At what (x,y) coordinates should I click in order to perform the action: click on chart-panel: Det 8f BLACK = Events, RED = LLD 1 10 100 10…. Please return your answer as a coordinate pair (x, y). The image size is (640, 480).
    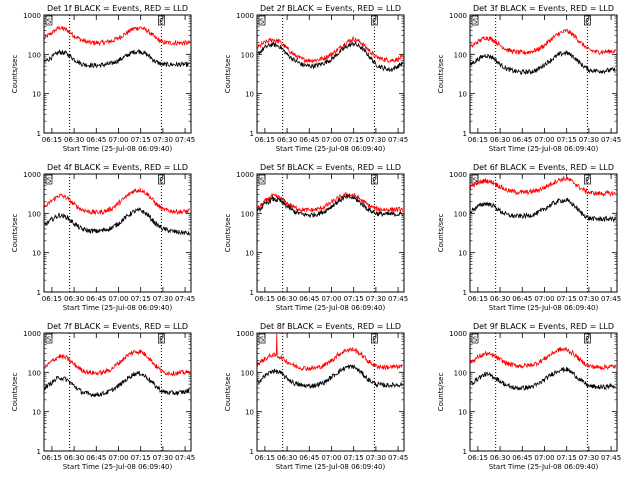
    Looking at the image, I should click on (316, 396).